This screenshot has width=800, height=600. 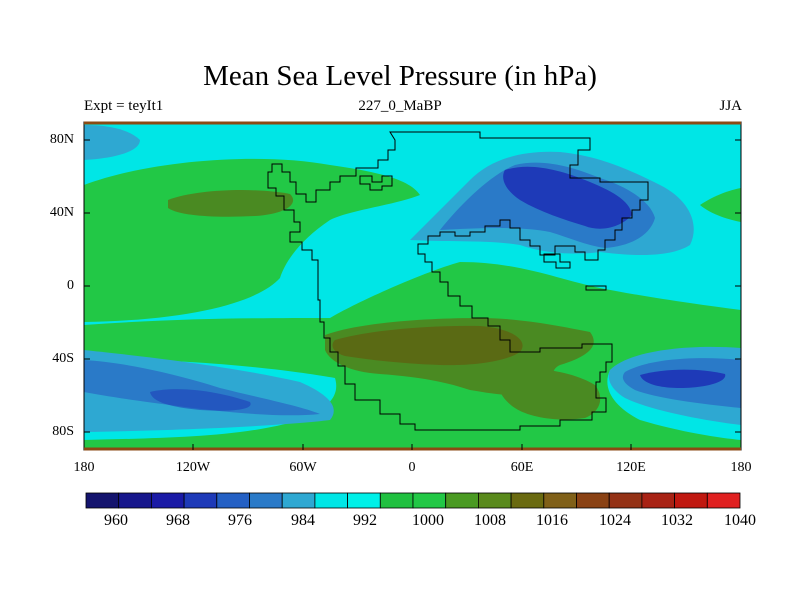 I want to click on colorbar-label: 1000, so click(x=428, y=520).